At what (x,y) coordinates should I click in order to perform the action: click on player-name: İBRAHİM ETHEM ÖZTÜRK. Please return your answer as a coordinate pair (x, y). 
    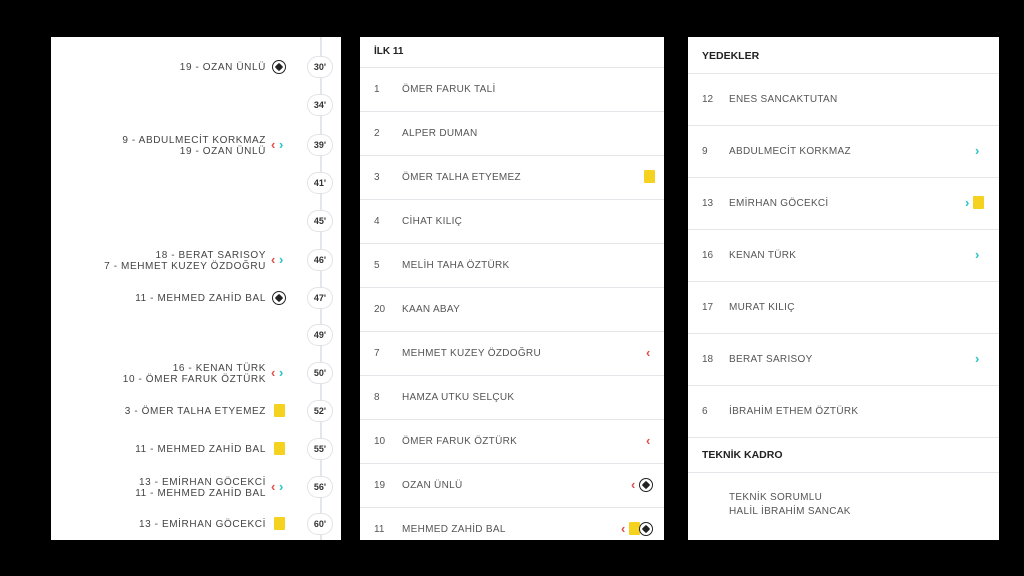
    Looking at the image, I should click on (794, 411).